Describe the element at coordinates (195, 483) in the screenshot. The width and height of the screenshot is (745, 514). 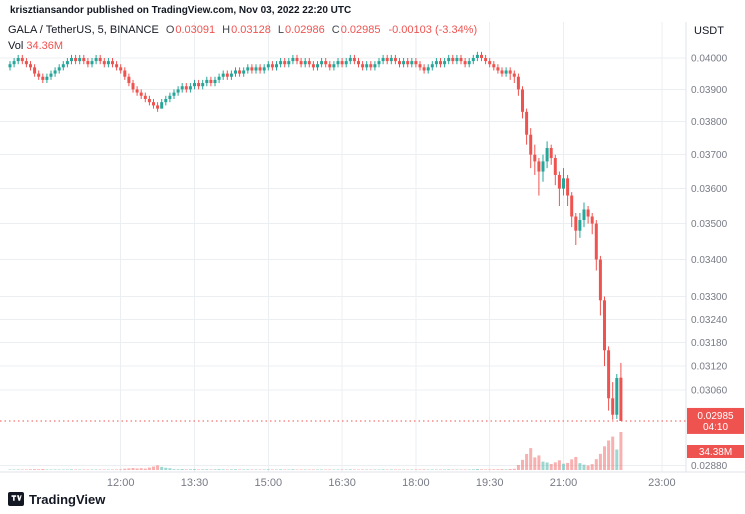
I see `time-tick-label: 13:30` at that location.